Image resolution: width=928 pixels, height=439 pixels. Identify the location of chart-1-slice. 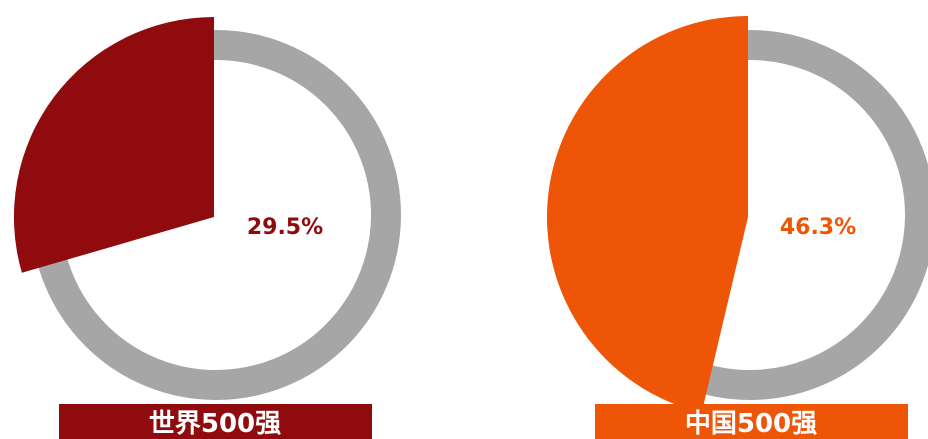
(113, 144).